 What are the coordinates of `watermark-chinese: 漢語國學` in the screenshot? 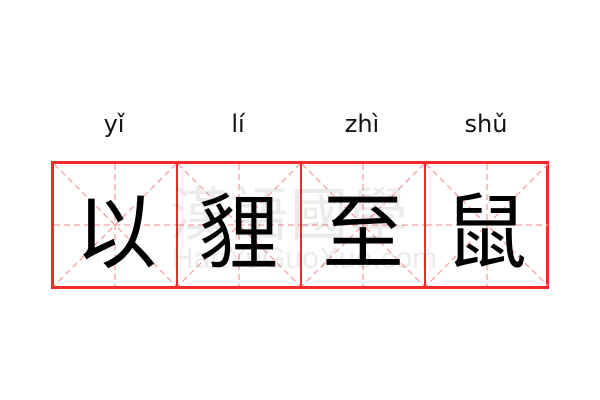 It's located at (290, 215).